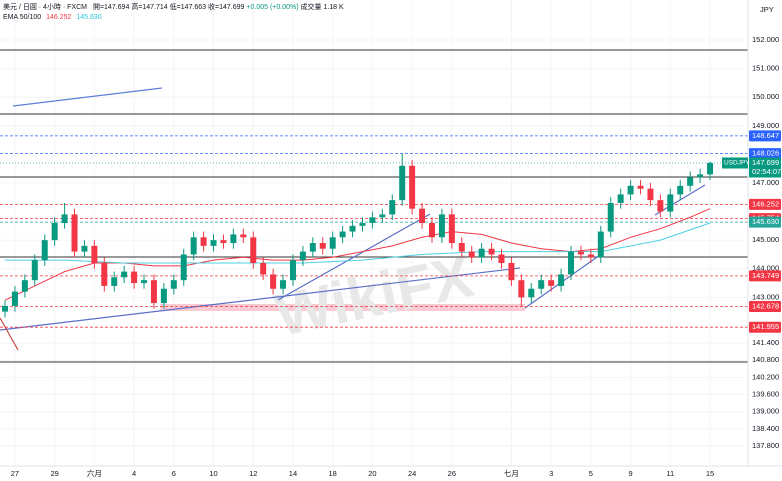 This screenshot has width=782, height=481. I want to click on x-tick-label: 9, so click(631, 473).